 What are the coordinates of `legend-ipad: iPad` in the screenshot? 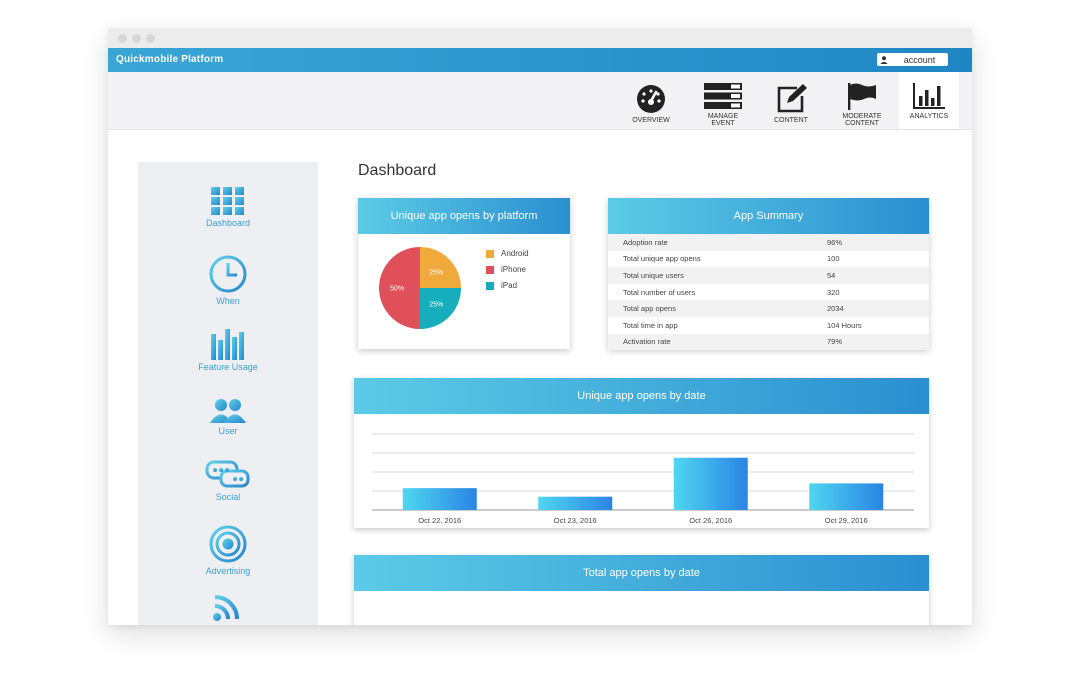 It's located at (501, 285).